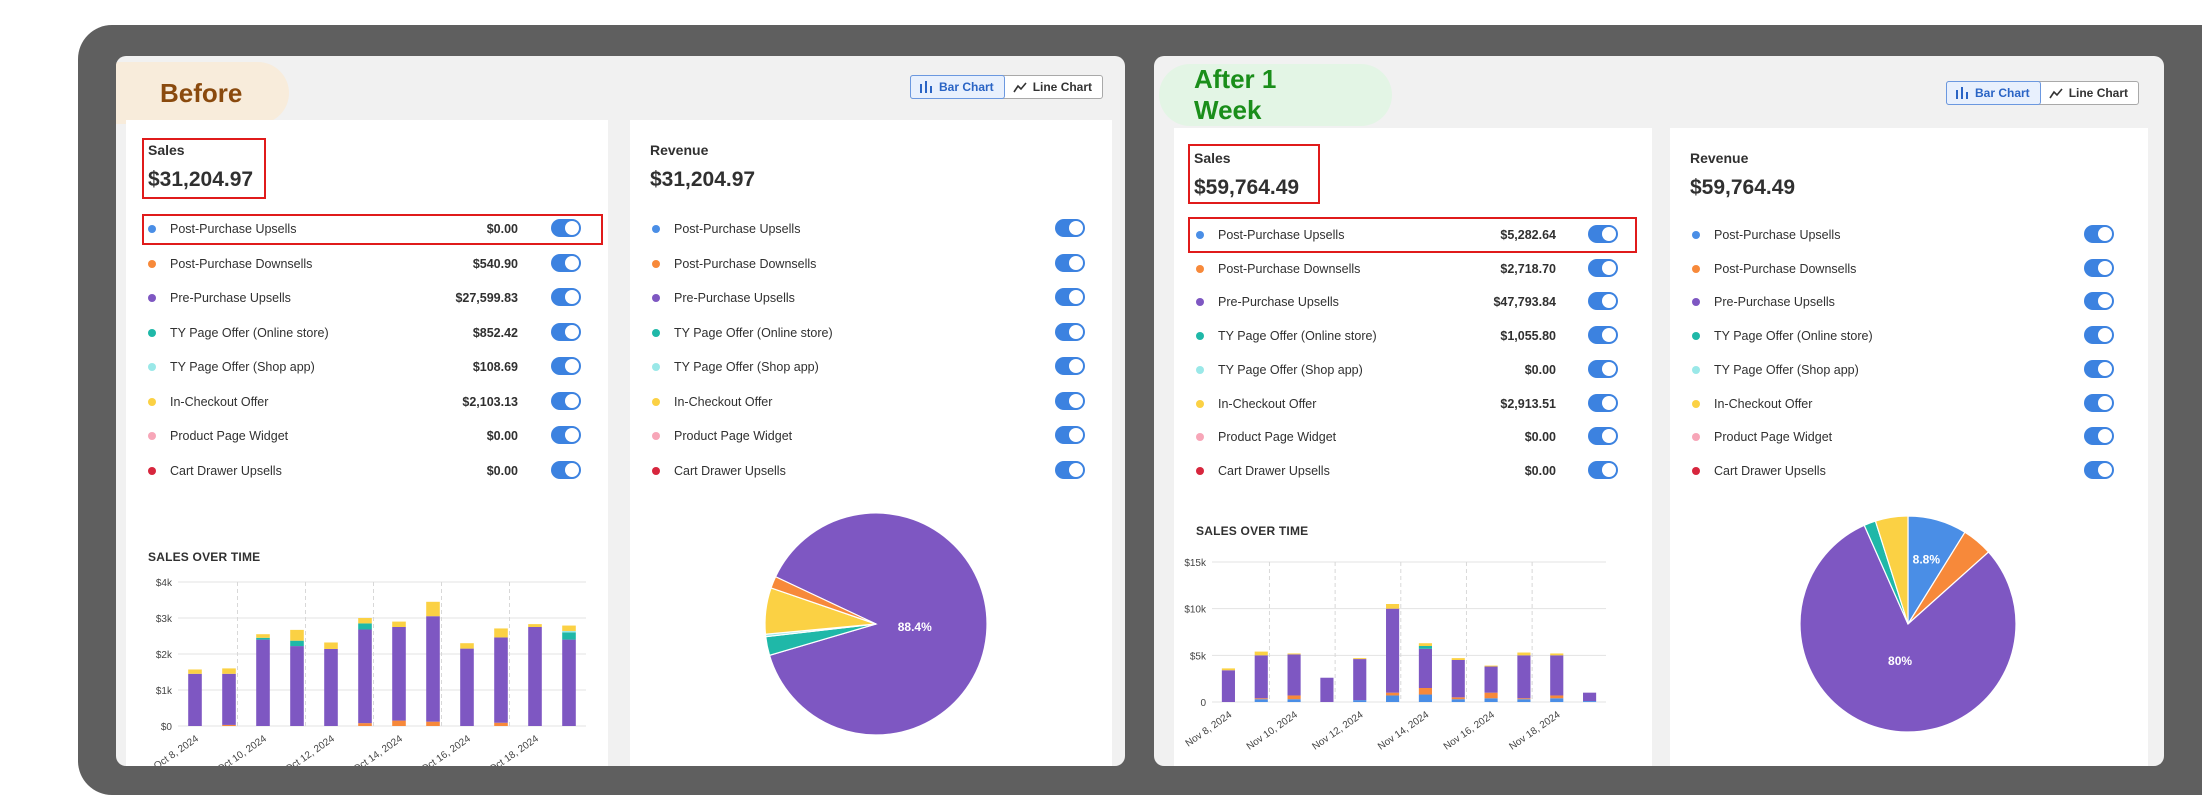 This screenshot has height=795, width=2202. What do you see at coordinates (823, 600) in the screenshot?
I see `pie-slice-post-purchase-downsells` at bounding box center [823, 600].